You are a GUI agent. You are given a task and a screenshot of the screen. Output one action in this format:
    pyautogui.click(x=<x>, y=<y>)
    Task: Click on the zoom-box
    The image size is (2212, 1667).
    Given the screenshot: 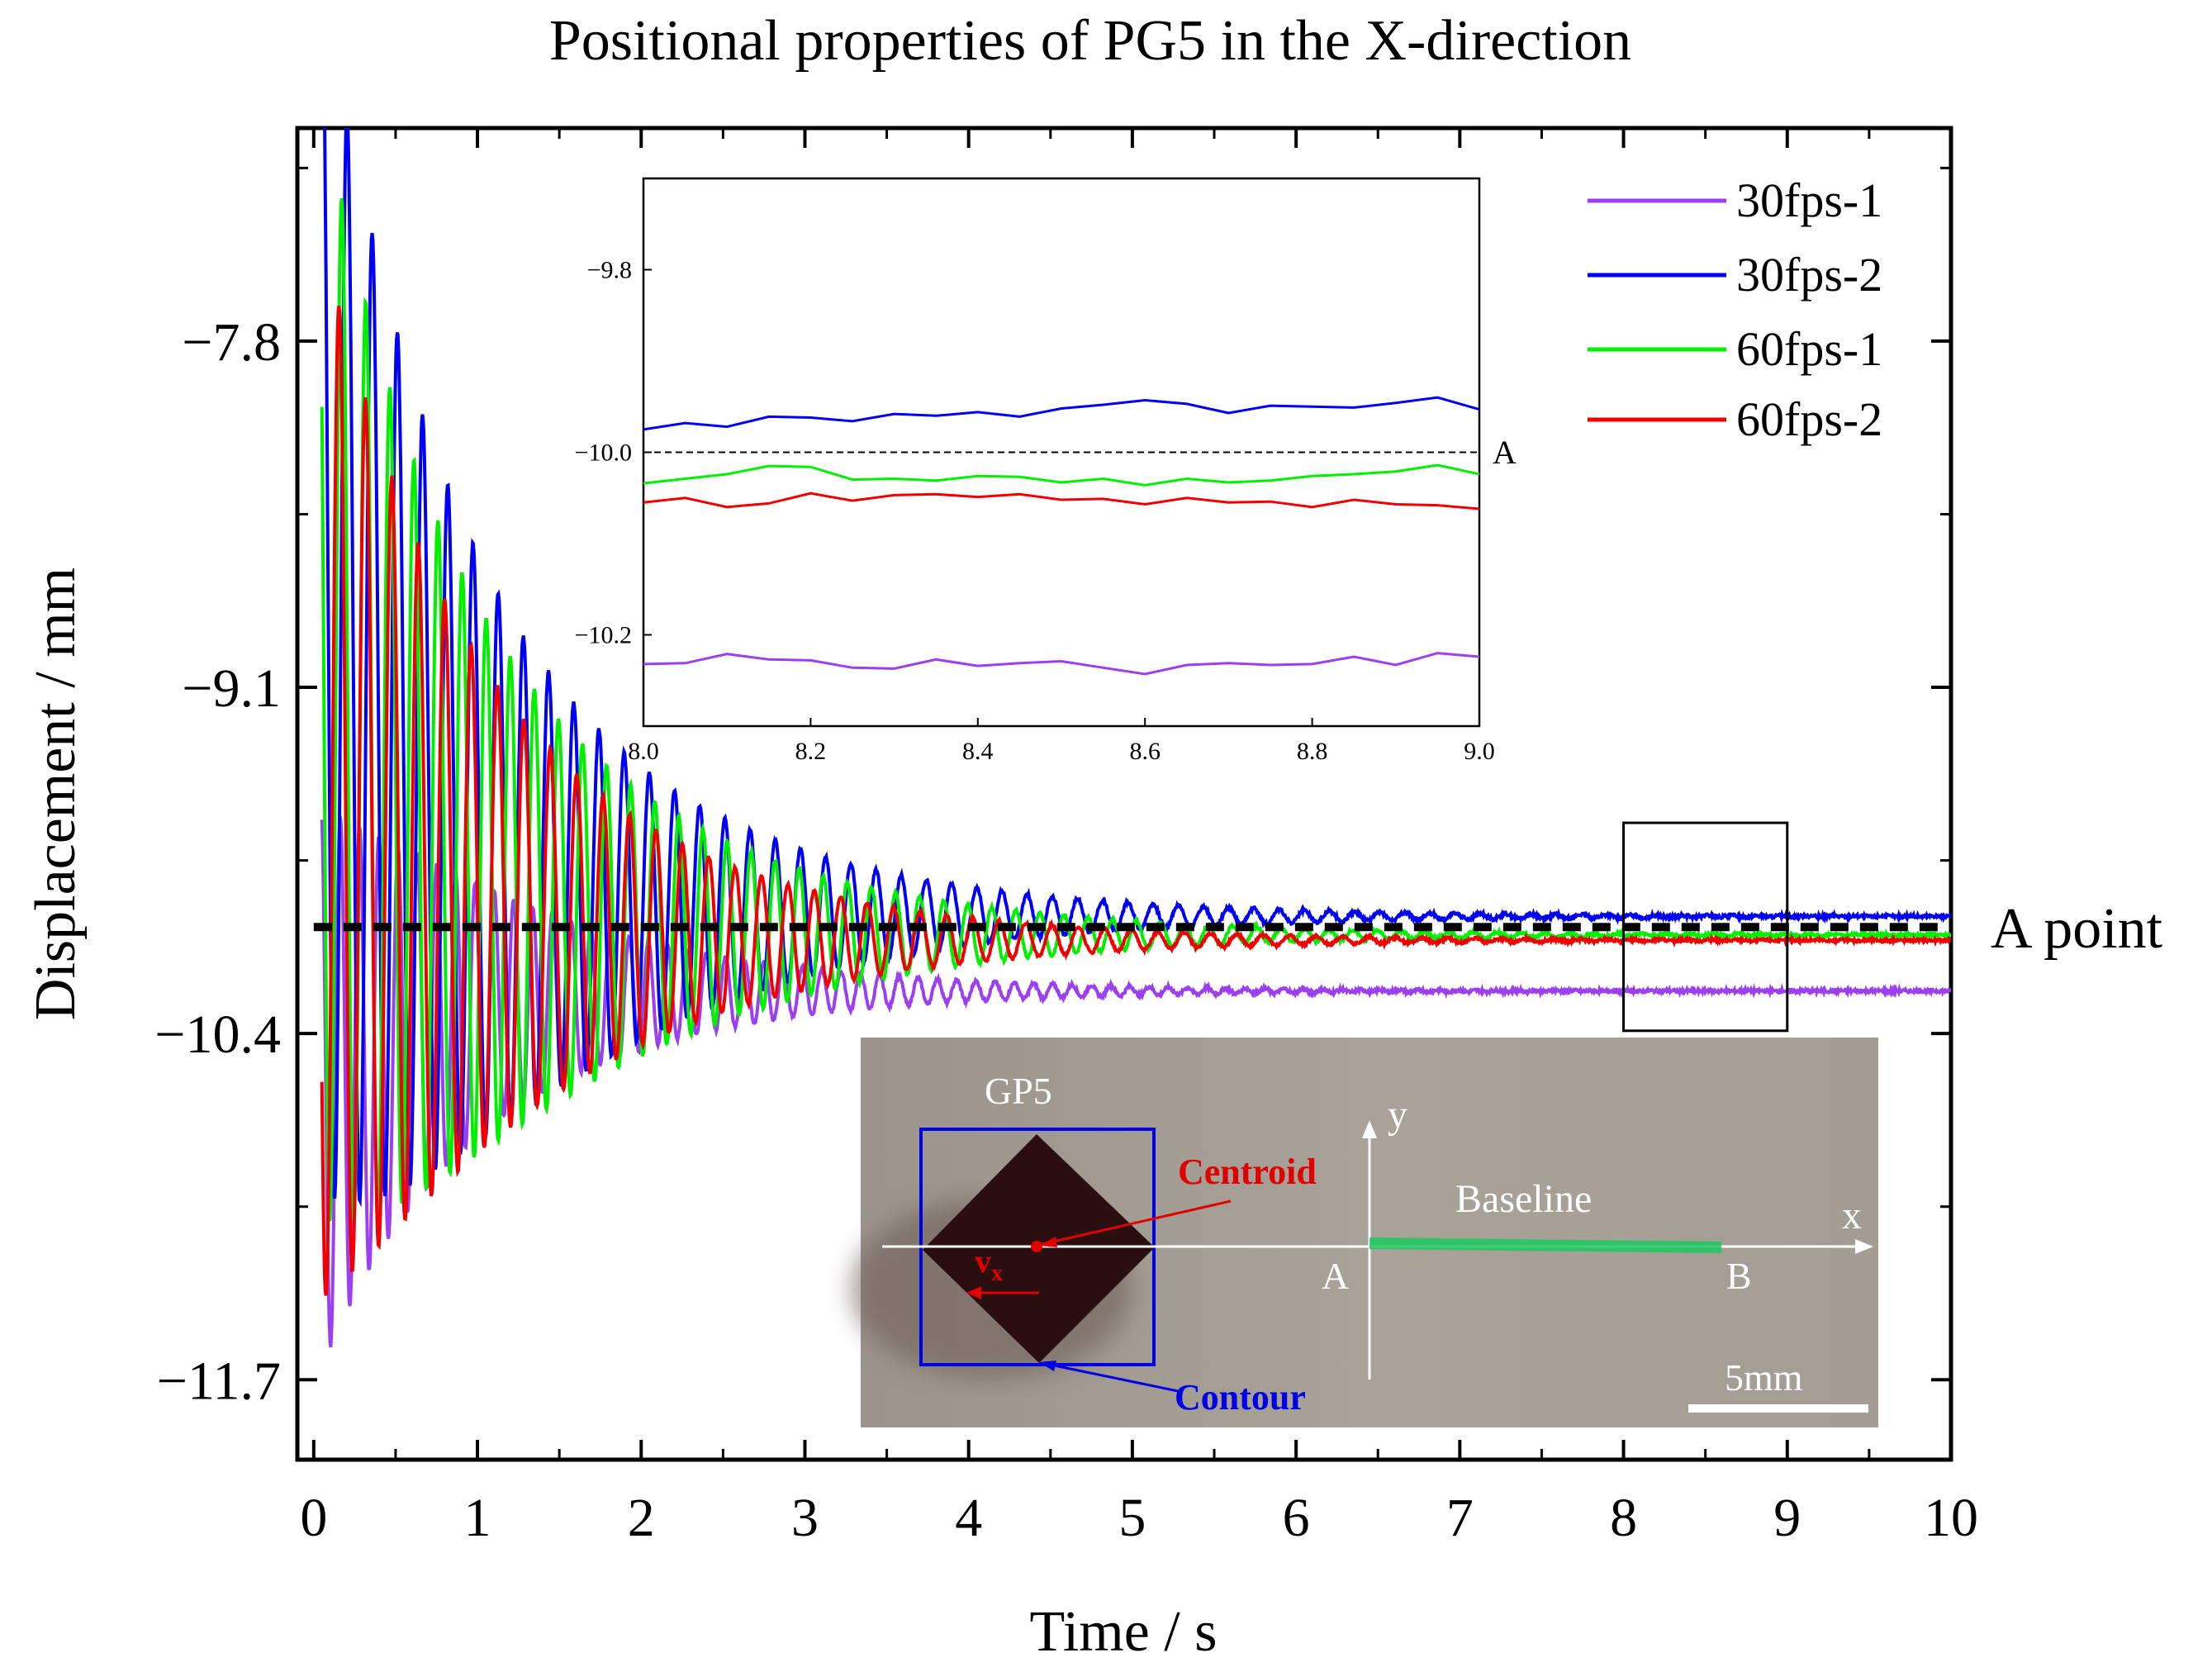 What is the action you would take?
    pyautogui.click(x=1705, y=927)
    